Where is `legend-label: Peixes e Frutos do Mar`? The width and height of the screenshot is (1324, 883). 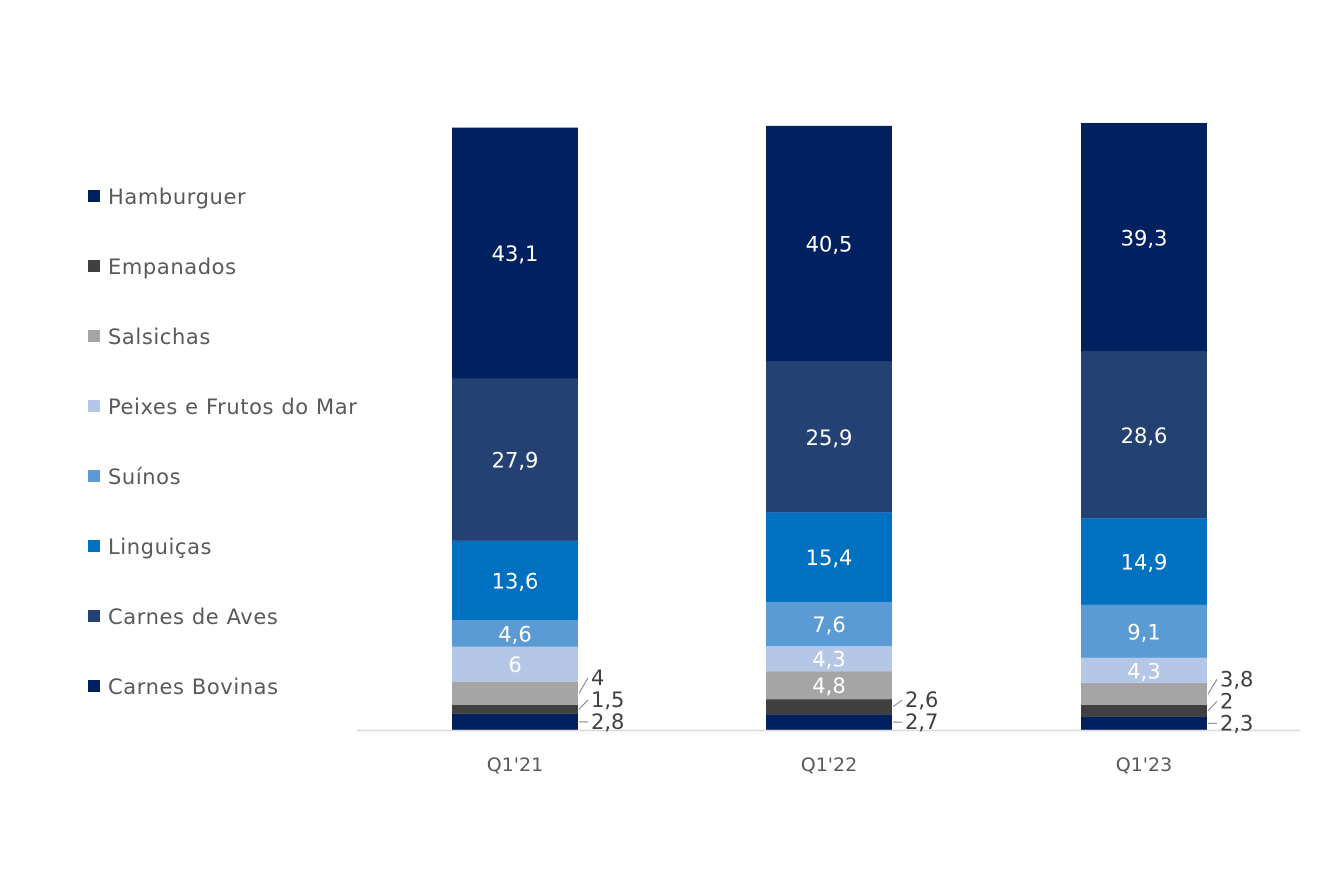
legend-label: Peixes e Frutos do Mar is located at coordinates (232, 407).